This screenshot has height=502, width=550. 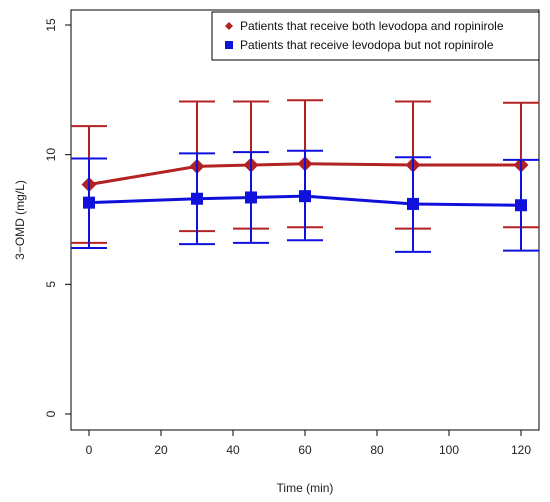 What do you see at coordinates (51, 155) in the screenshot?
I see `y-tick-label: 10` at bounding box center [51, 155].